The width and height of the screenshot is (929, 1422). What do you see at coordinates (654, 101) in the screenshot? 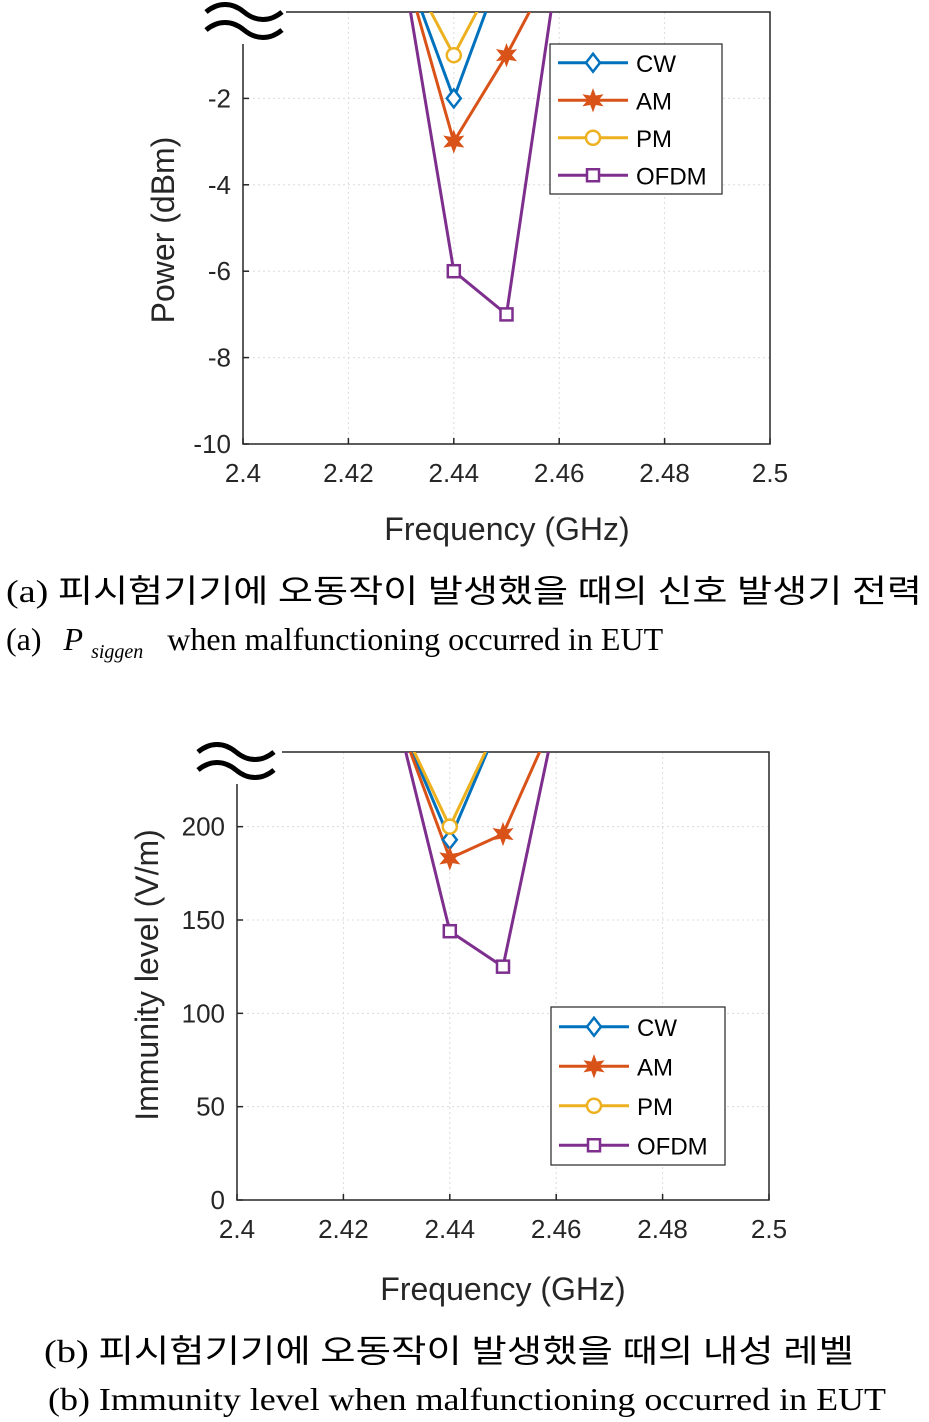
I see `chart-a-legend-label: AM` at bounding box center [654, 101].